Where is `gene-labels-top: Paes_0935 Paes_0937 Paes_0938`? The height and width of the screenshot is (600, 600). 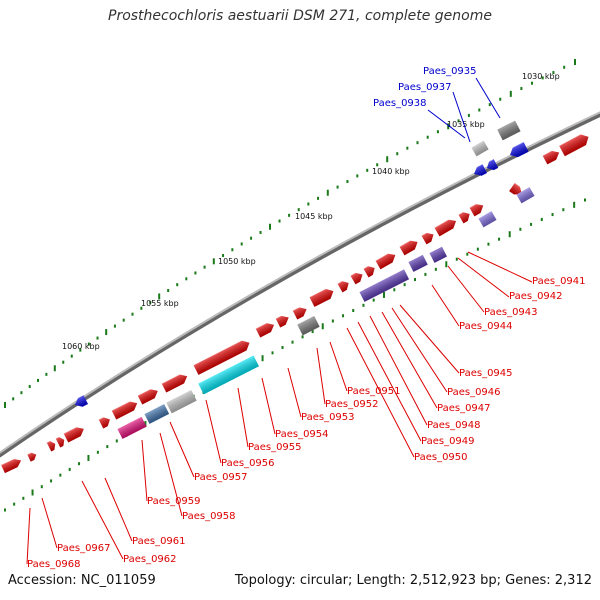
gene-labels-top: Paes_0935 Paes_0937 Paes_0938 is located at coordinates (425, 87).